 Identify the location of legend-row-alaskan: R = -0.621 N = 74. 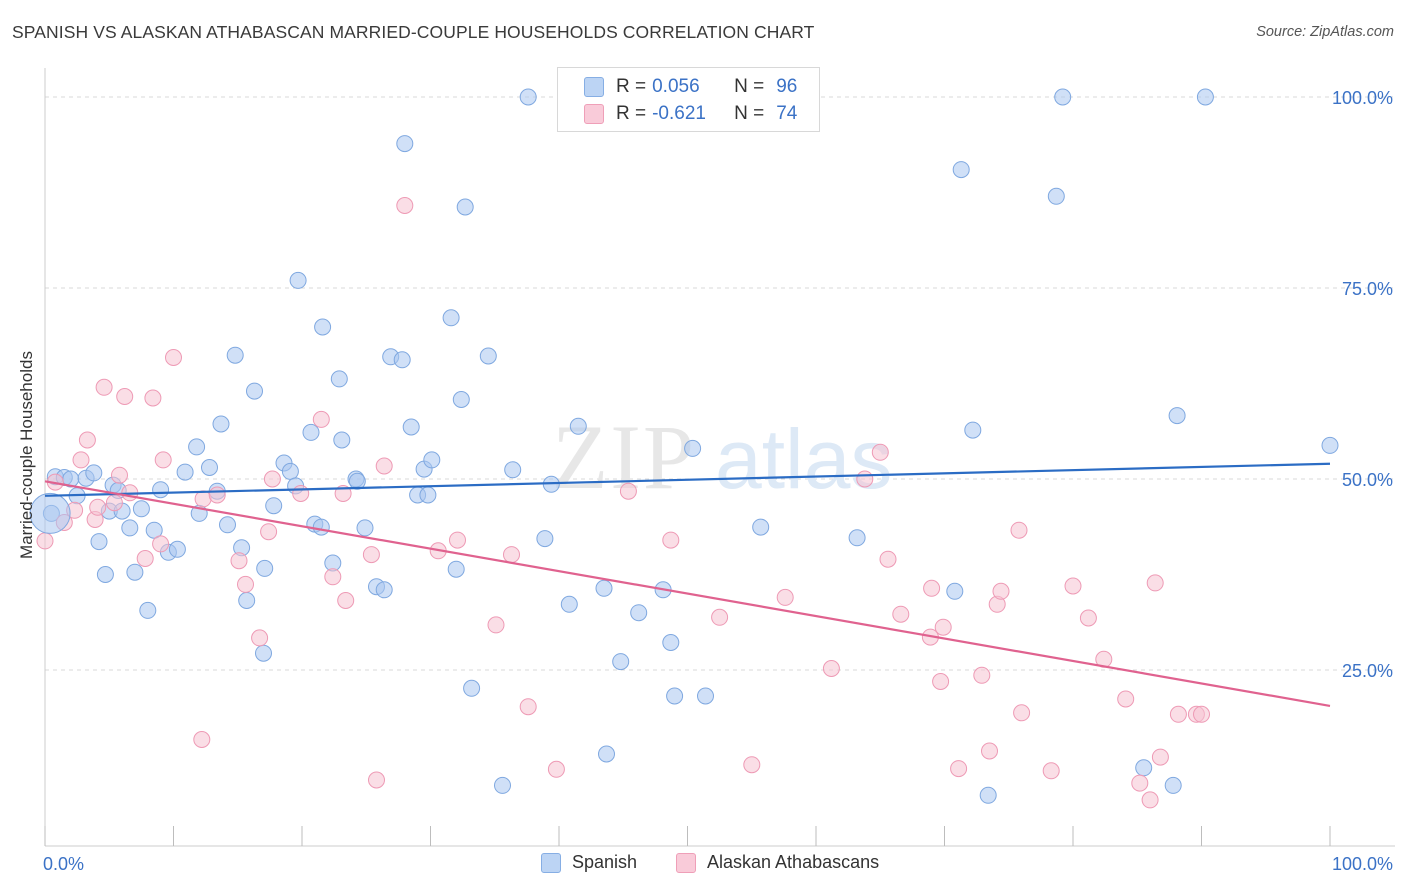
(690, 114).